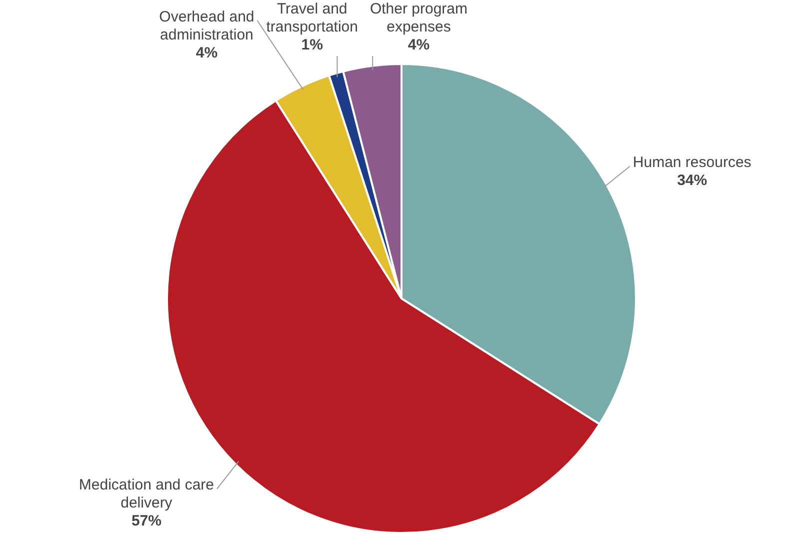  I want to click on data-label: 34%, so click(692, 181).